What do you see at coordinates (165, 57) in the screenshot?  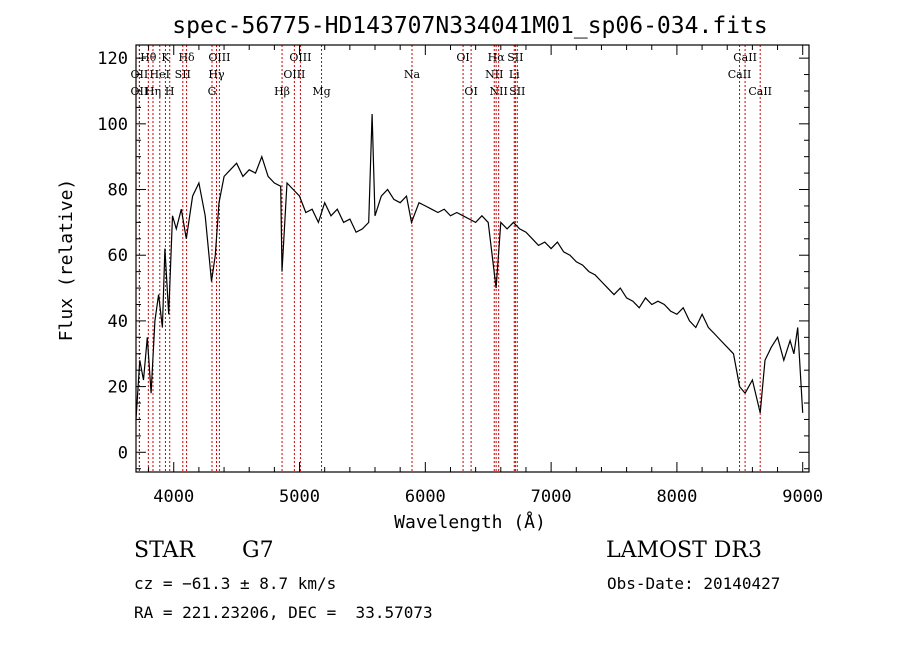 I see `line-marker-label: K` at bounding box center [165, 57].